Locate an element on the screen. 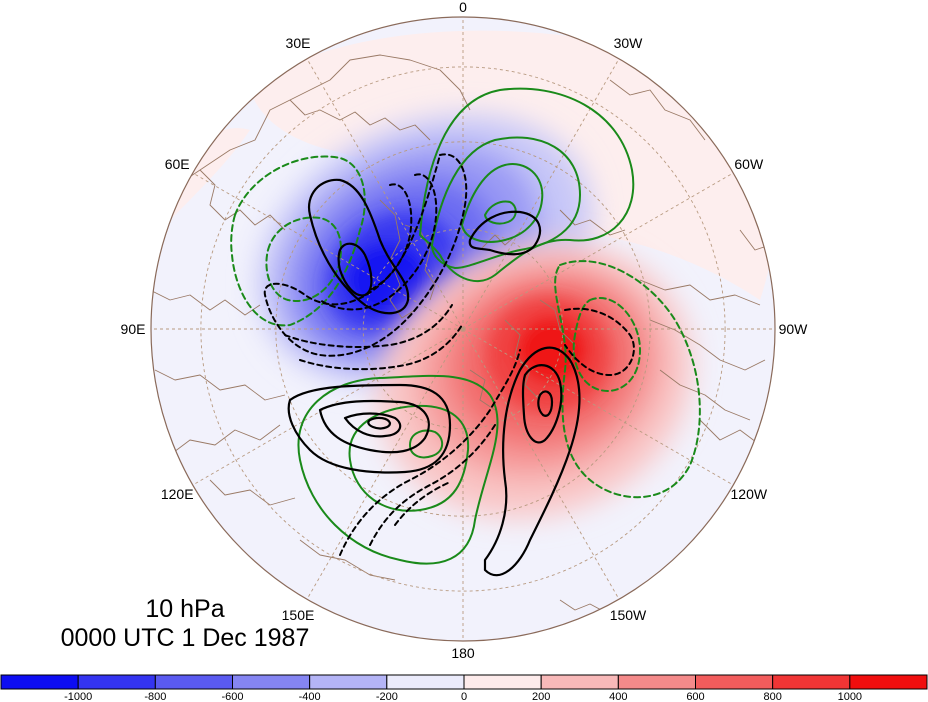  longitude-label: 60W is located at coordinates (749, 164).